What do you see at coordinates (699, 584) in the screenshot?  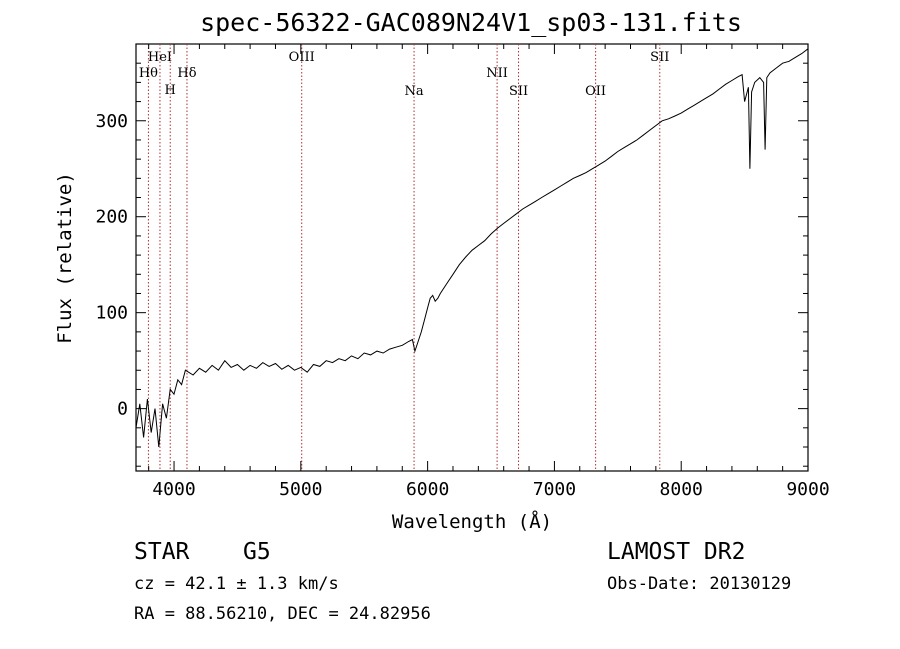 I see `observation-date: Obs-Date: 20130129` at bounding box center [699, 584].